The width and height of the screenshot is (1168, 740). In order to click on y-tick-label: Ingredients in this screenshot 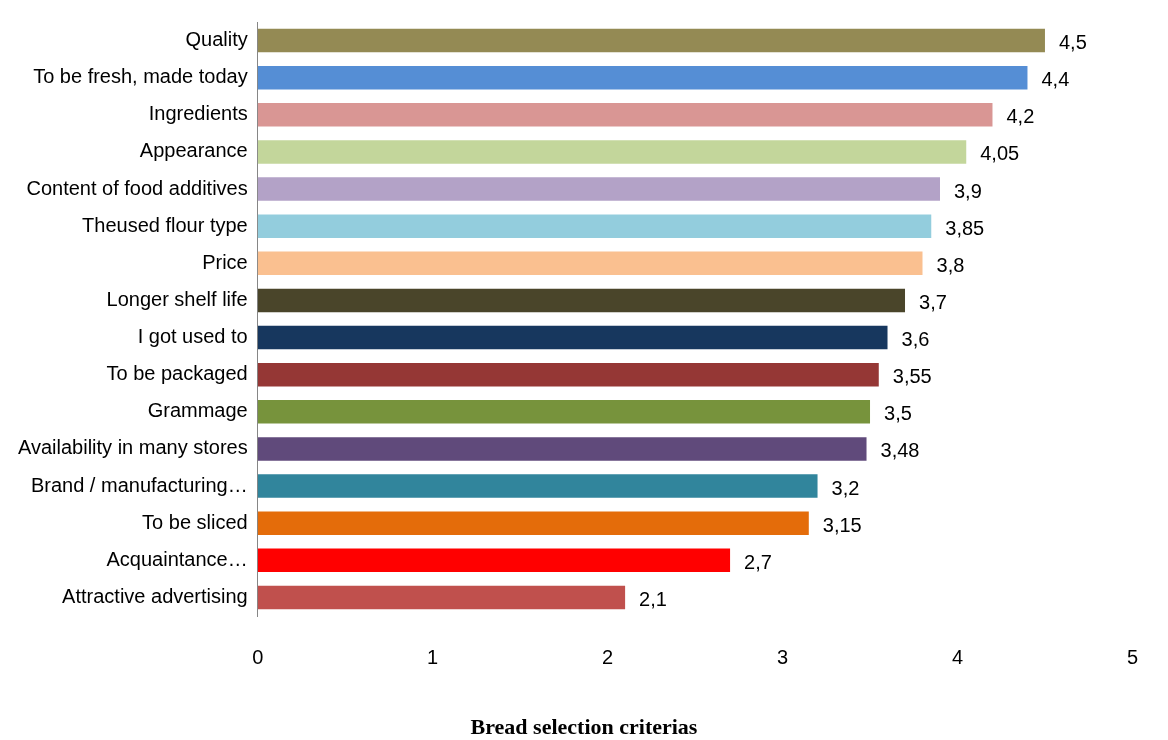, I will do `click(198, 113)`.